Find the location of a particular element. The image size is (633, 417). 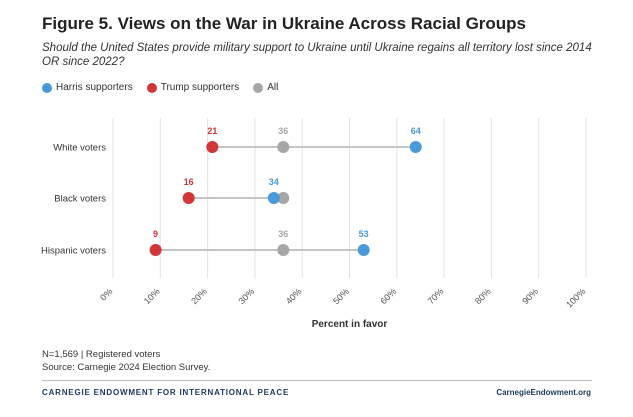

data-label-trump: 21 is located at coordinates (212, 131).